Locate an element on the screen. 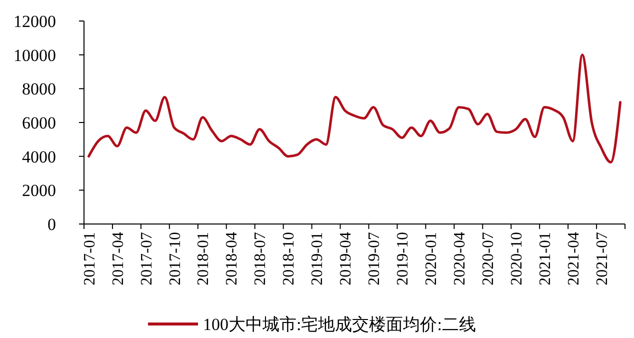  x-tick-label: 2021-04 is located at coordinates (573, 259).